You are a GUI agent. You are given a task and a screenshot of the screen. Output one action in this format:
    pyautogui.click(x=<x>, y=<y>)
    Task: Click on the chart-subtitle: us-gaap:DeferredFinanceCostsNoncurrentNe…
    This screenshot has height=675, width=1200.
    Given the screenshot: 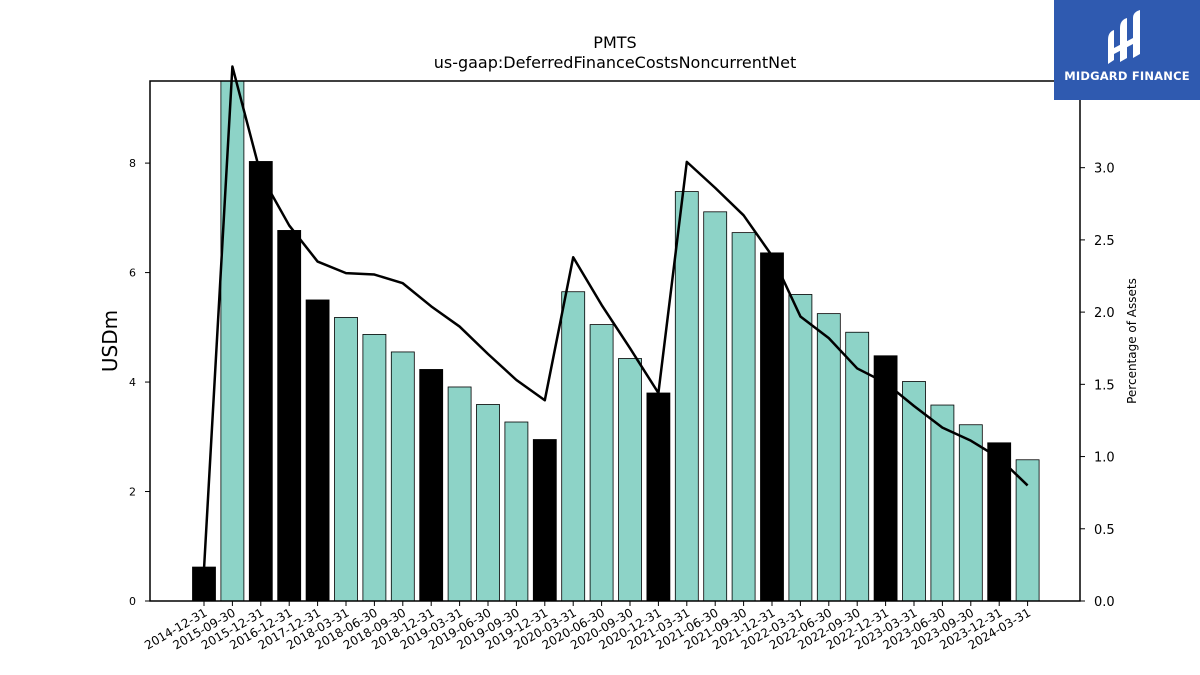 What is the action you would take?
    pyautogui.click(x=615, y=62)
    